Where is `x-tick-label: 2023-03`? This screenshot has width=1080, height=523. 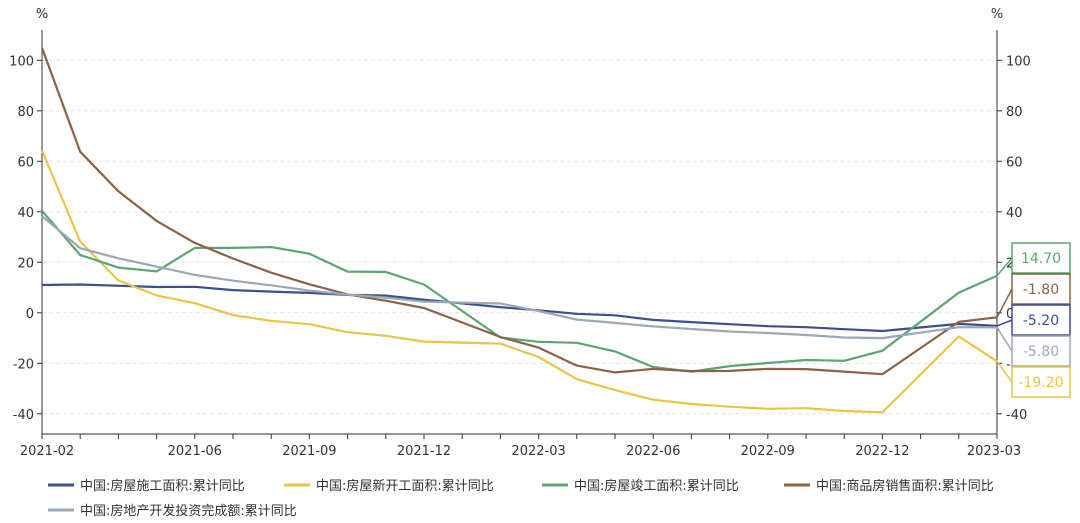
x-tick-label: 2023-03 is located at coordinates (994, 451).